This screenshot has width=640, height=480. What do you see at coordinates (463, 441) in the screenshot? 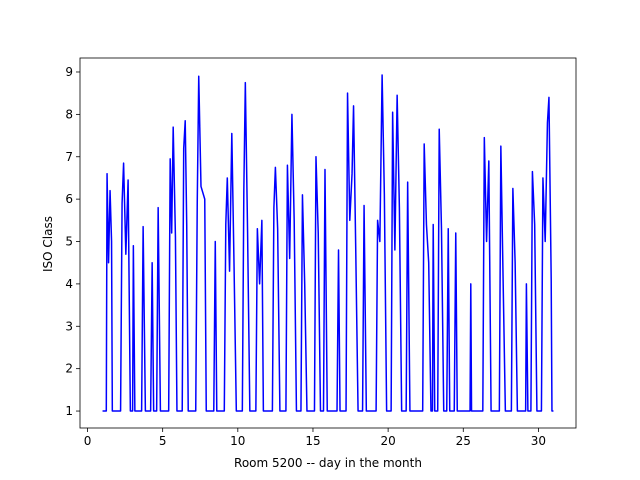
I see `x-tick-label: 25` at bounding box center [463, 441].